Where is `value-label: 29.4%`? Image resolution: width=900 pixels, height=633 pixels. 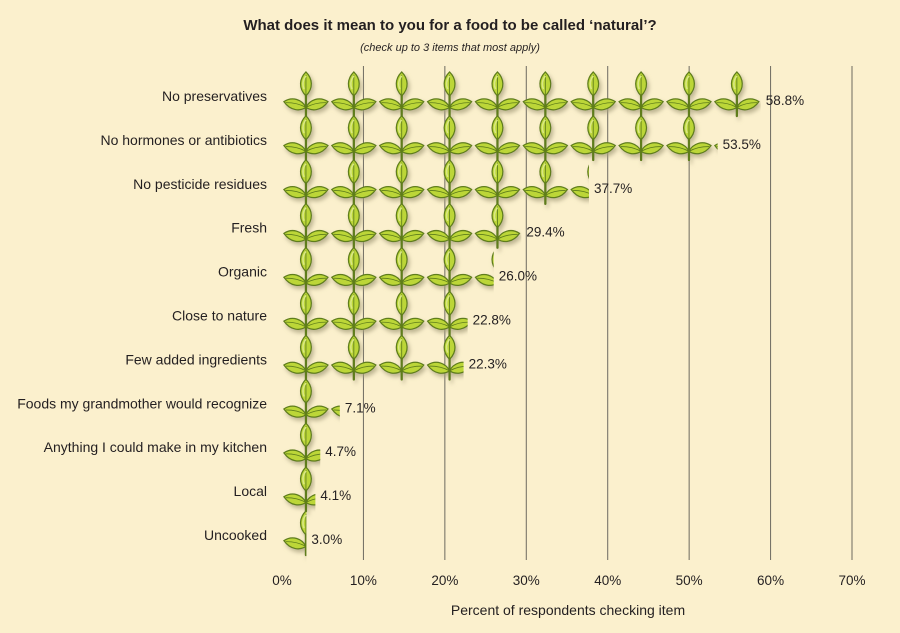
value-label: 29.4% is located at coordinates (545, 232).